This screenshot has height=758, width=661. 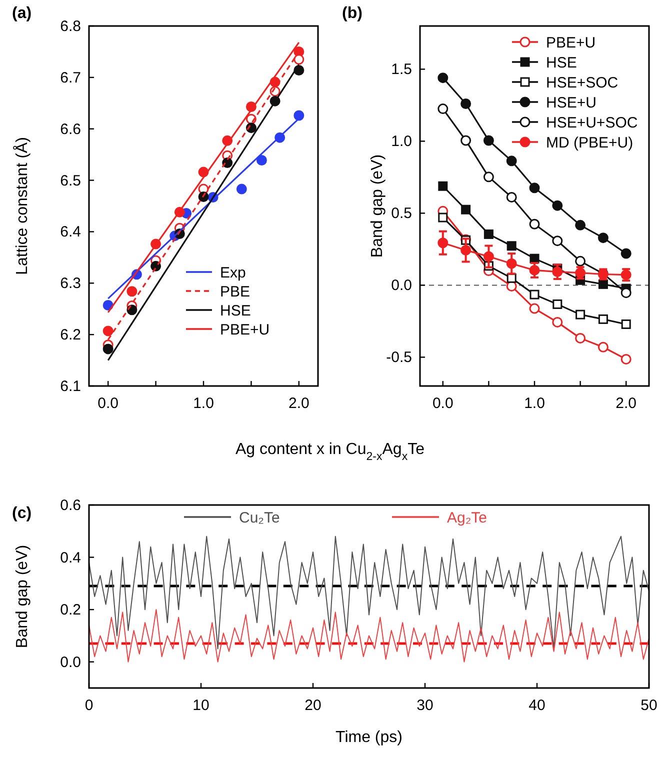 I want to click on x-tick-label: 20, so click(x=313, y=705).